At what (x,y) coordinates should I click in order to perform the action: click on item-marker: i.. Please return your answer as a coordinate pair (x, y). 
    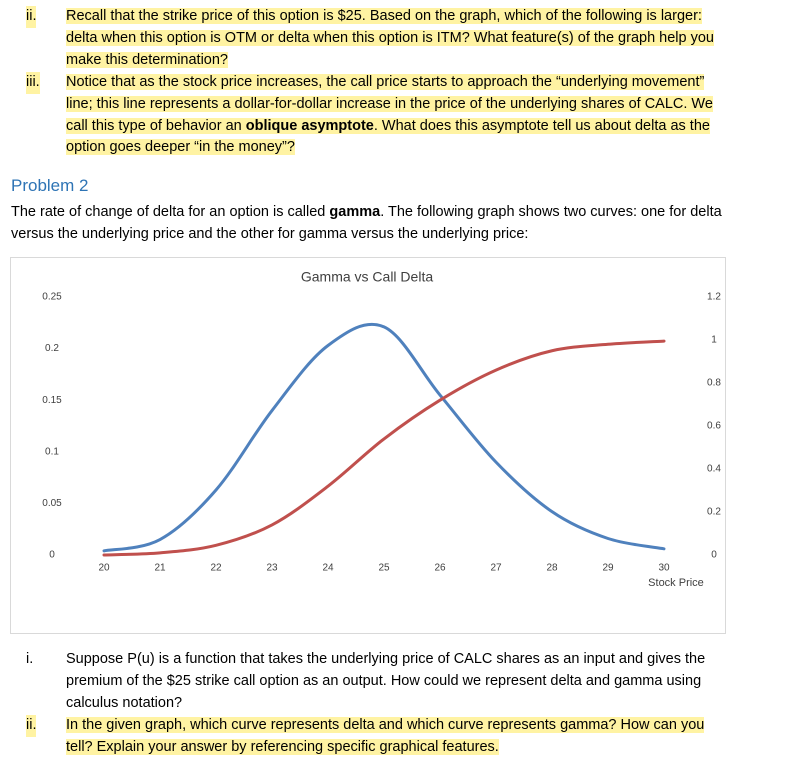
    Looking at the image, I should click on (30, 659).